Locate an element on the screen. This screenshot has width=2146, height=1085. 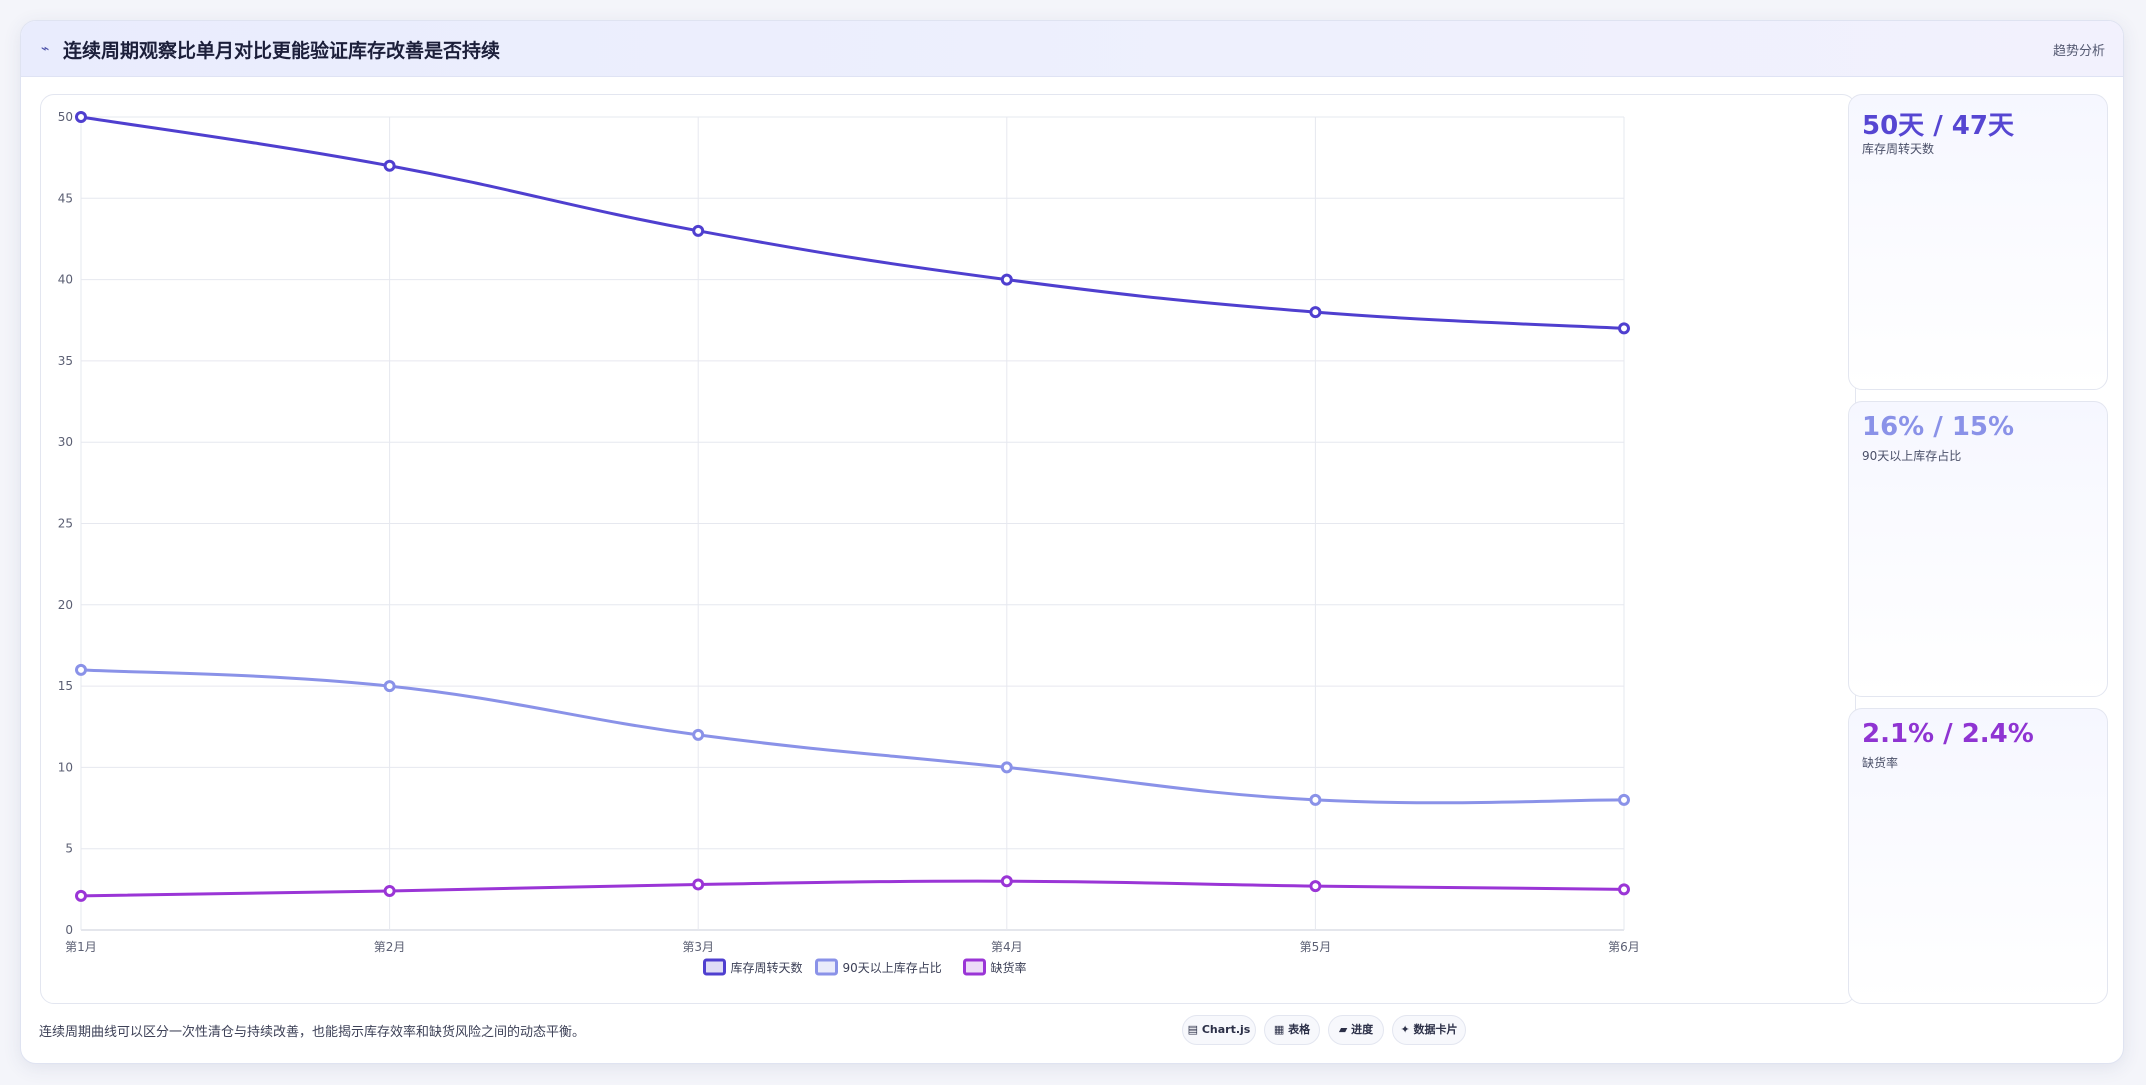
kpi-card-aged-stock: 16% / 15% 90天以上库存占比 is located at coordinates (1978, 549).